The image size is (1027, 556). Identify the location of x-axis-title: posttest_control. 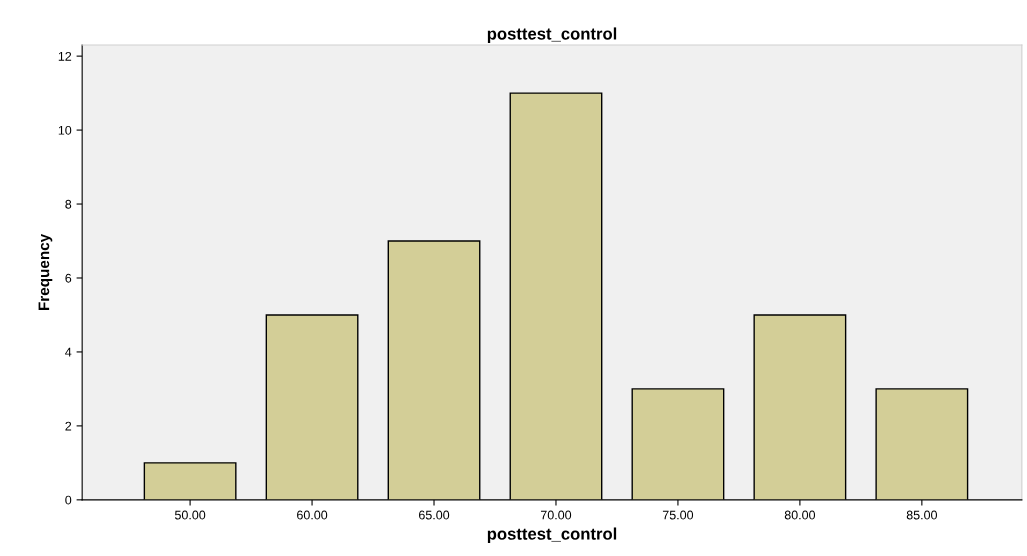
(552, 535).